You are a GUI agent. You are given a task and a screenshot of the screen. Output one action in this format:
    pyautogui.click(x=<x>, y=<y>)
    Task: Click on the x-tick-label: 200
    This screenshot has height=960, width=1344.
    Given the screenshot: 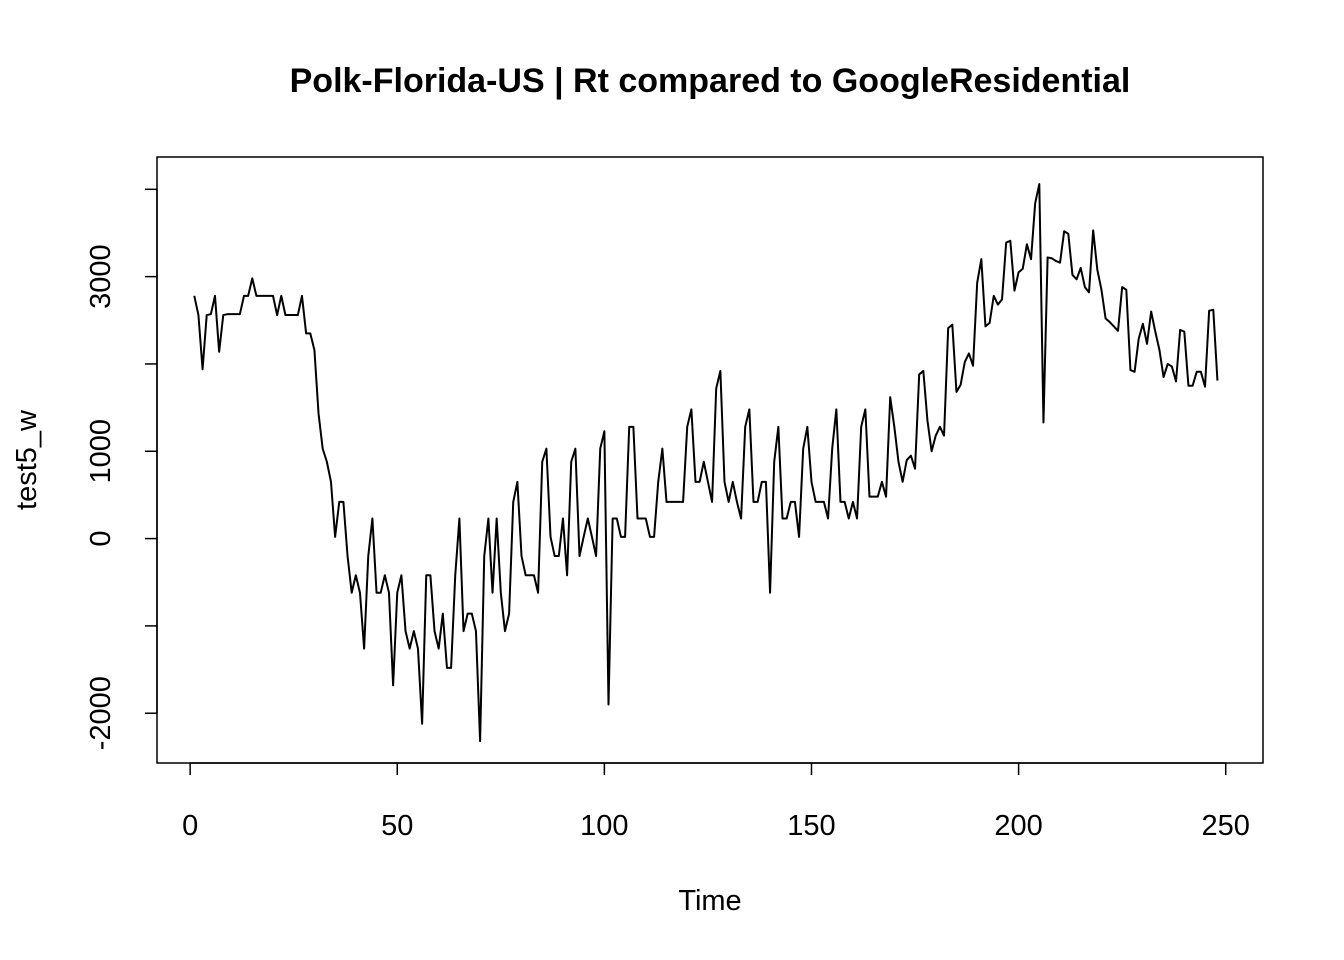 What is the action you would take?
    pyautogui.click(x=1018, y=826)
    